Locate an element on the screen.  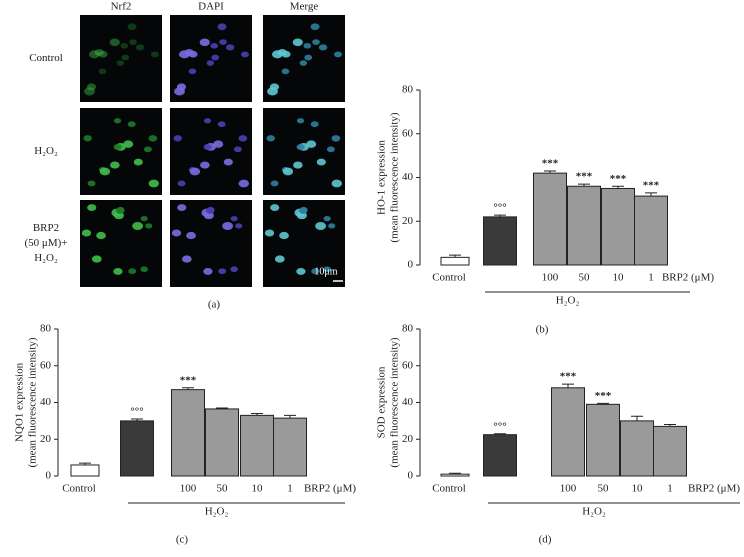
row-label: (50 μM)+ is located at coordinates (46, 243).